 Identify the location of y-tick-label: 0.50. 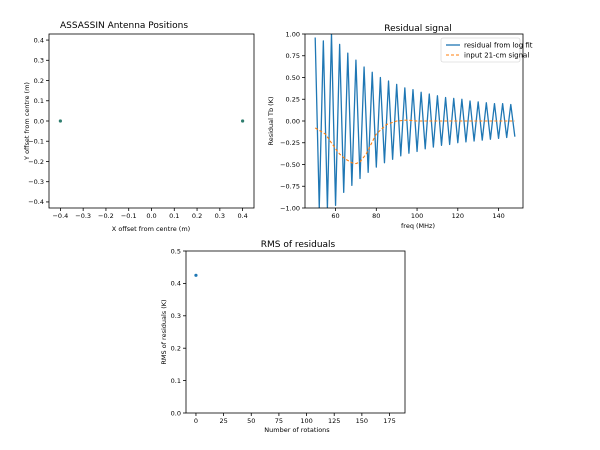
(293, 78).